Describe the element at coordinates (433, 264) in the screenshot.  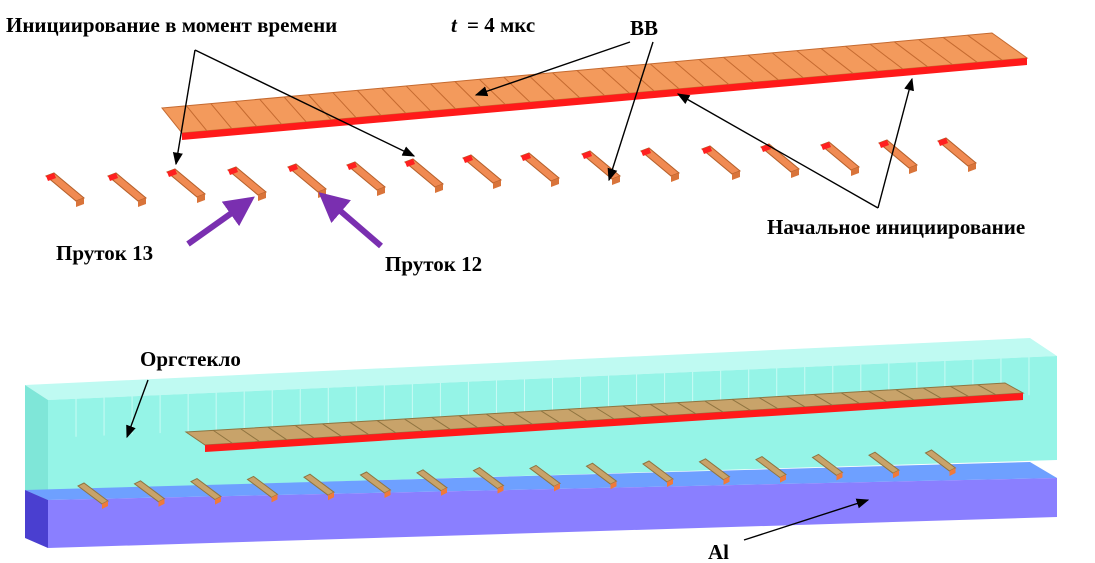
I see `rod-12-label: Пруток 12` at that location.